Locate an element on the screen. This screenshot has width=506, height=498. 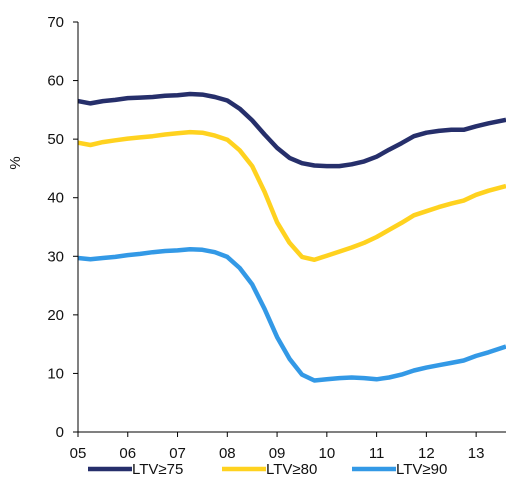
y-axis-label: % is located at coordinates (15, 162).